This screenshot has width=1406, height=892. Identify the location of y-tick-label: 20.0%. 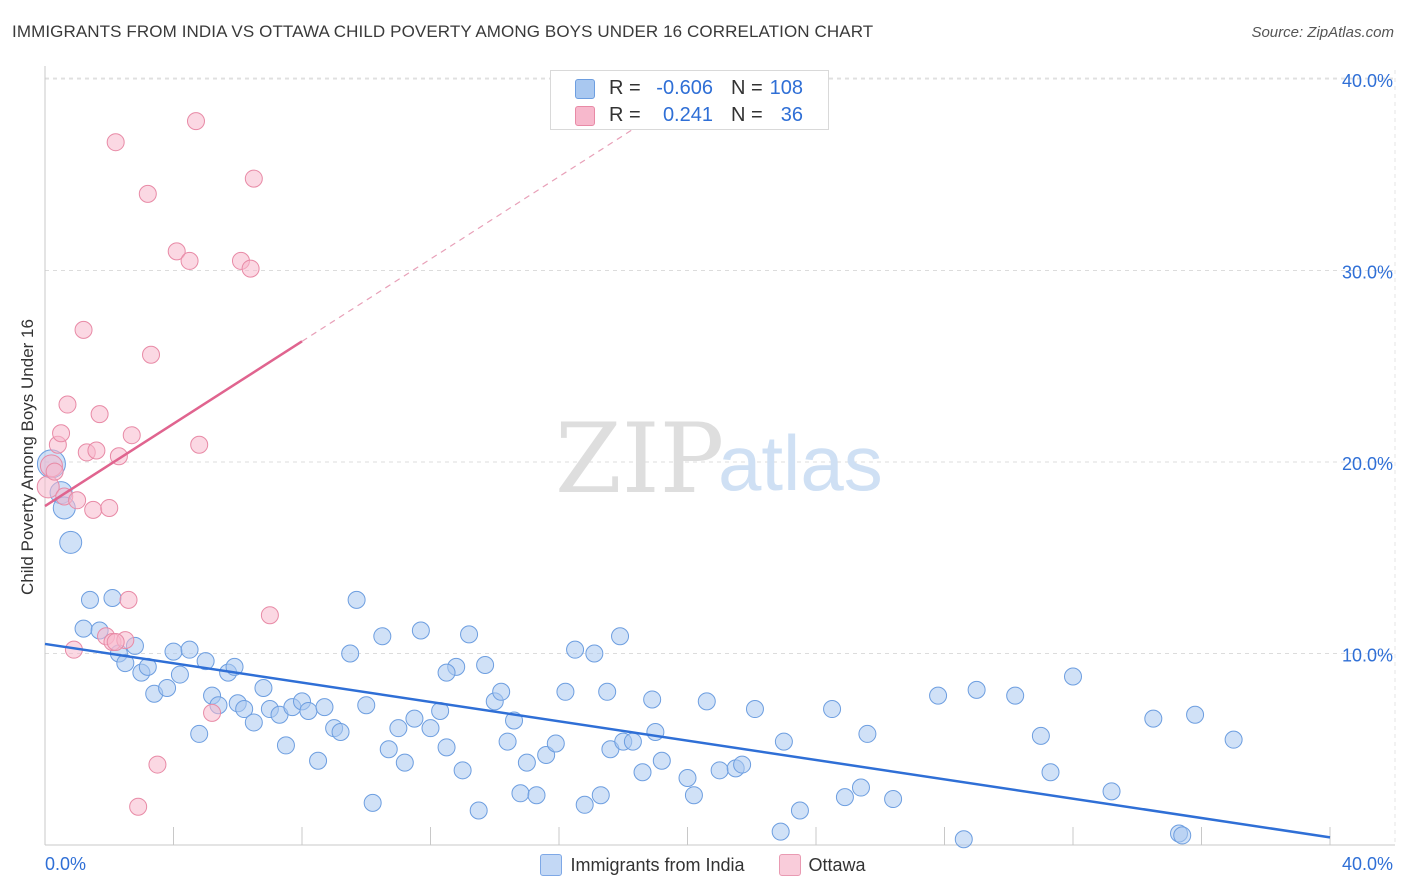
(1367, 464).